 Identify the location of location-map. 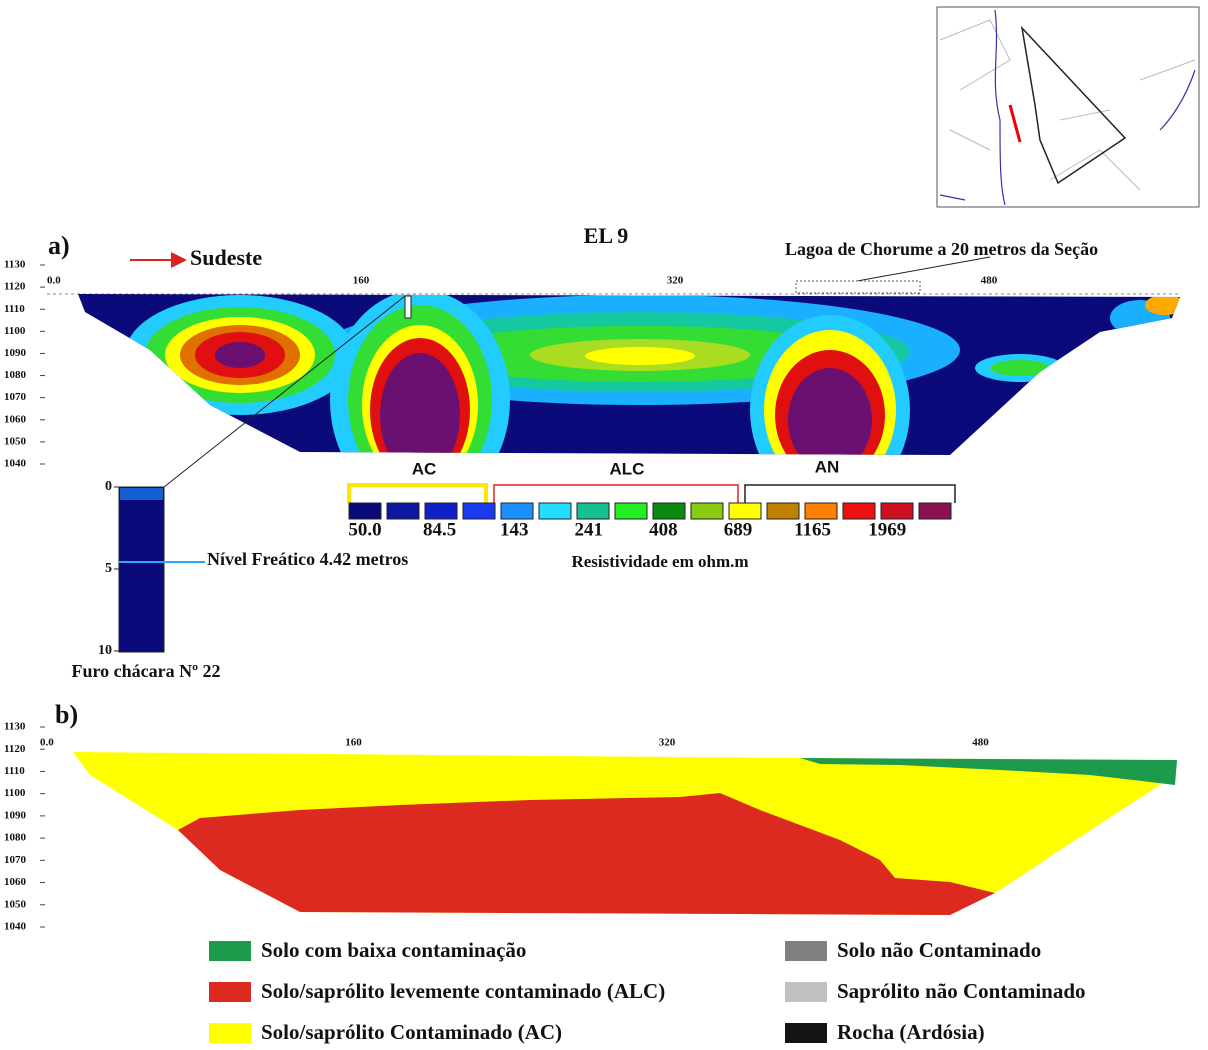
(1068, 107).